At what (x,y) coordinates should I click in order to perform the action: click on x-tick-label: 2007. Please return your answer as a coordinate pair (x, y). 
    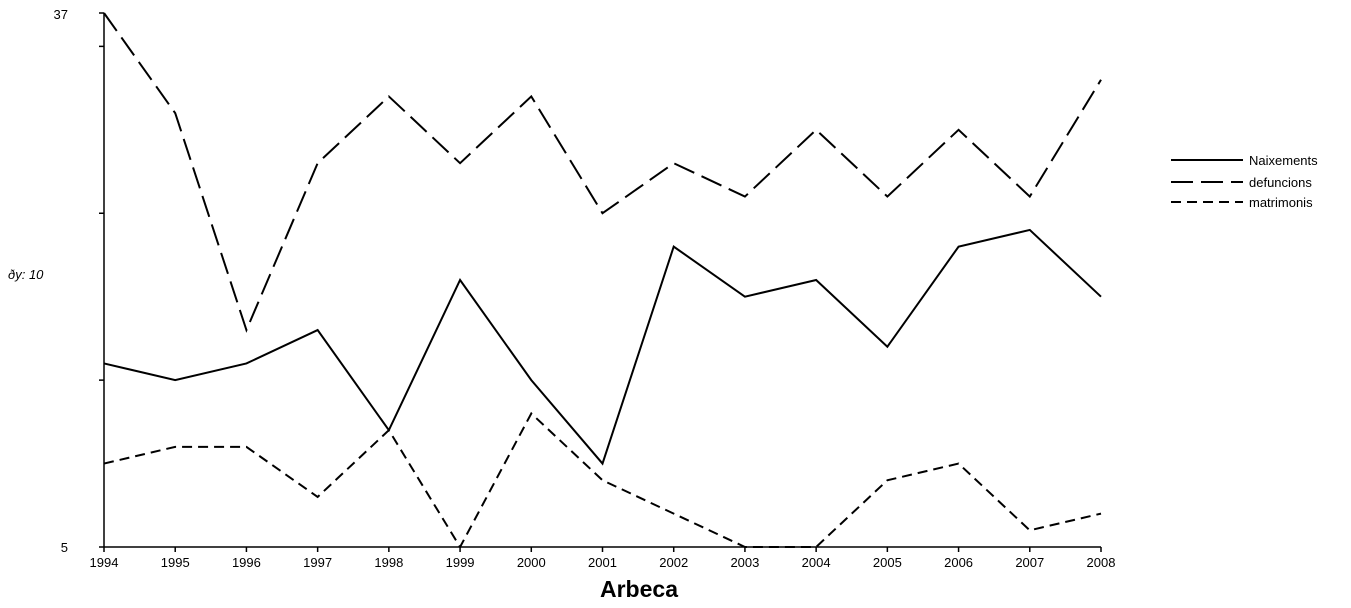
    Looking at the image, I should click on (1029, 562).